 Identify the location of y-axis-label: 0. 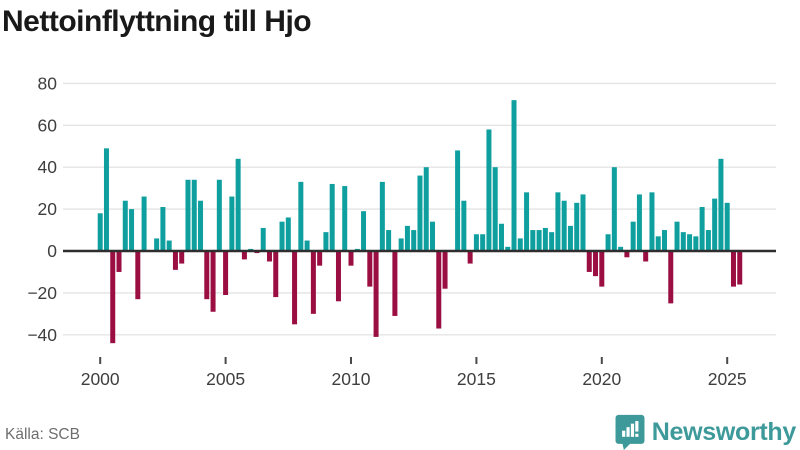
(52, 251).